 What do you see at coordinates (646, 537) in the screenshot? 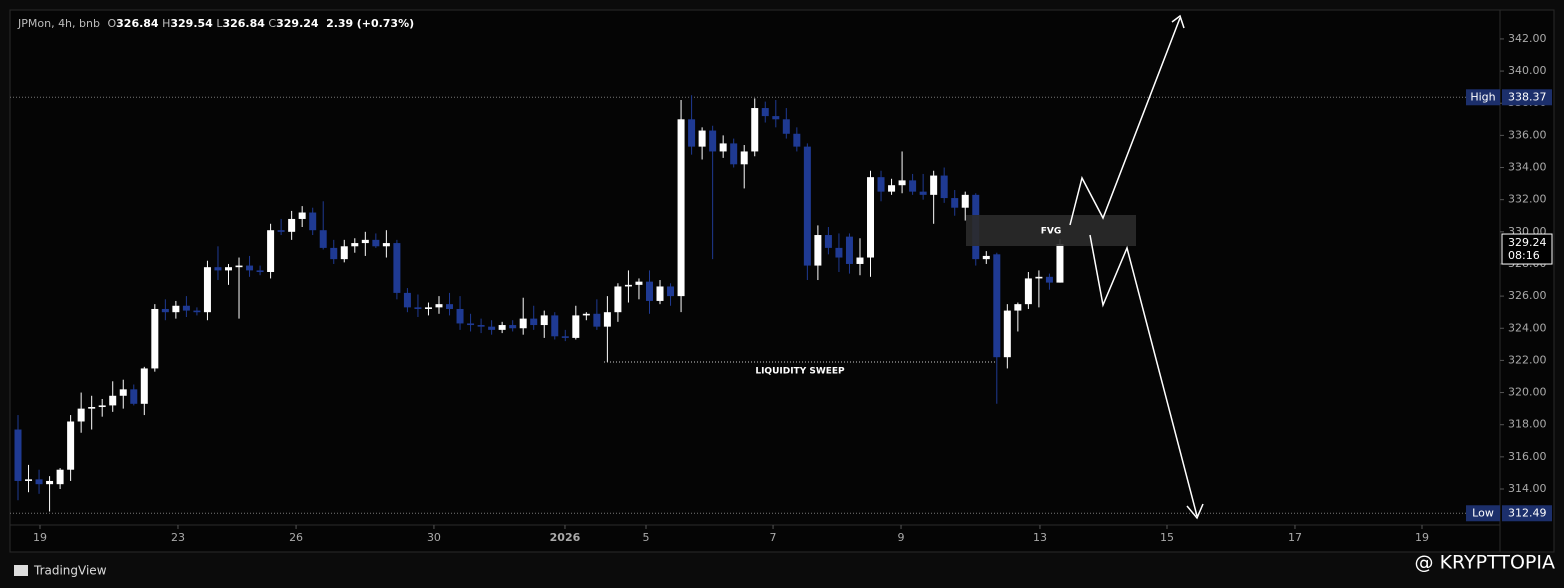
I see `x-tick-label: 5` at bounding box center [646, 537].